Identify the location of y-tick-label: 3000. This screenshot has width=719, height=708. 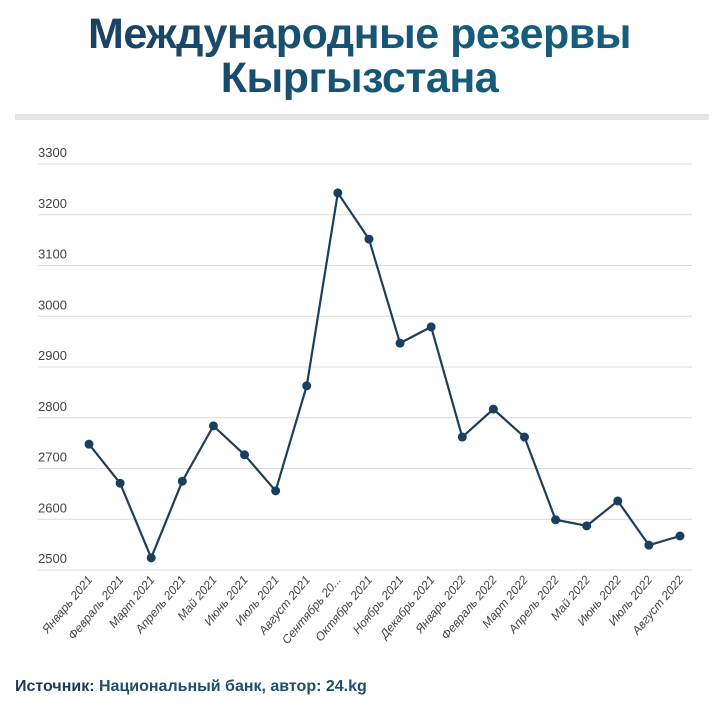
(52, 304).